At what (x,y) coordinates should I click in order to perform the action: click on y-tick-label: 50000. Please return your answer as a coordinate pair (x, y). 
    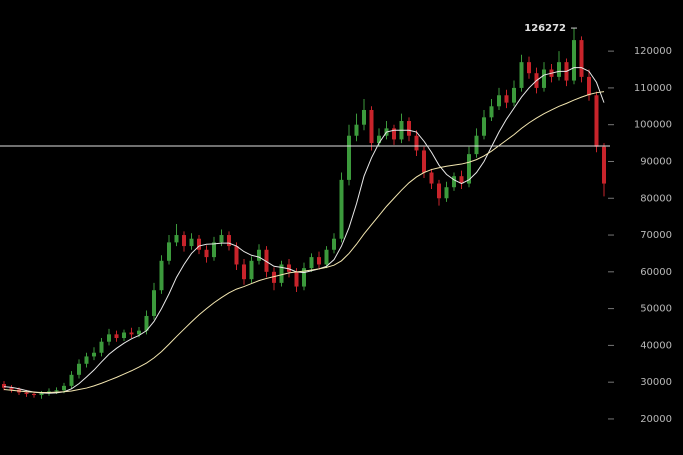
    Looking at the image, I should click on (656, 309).